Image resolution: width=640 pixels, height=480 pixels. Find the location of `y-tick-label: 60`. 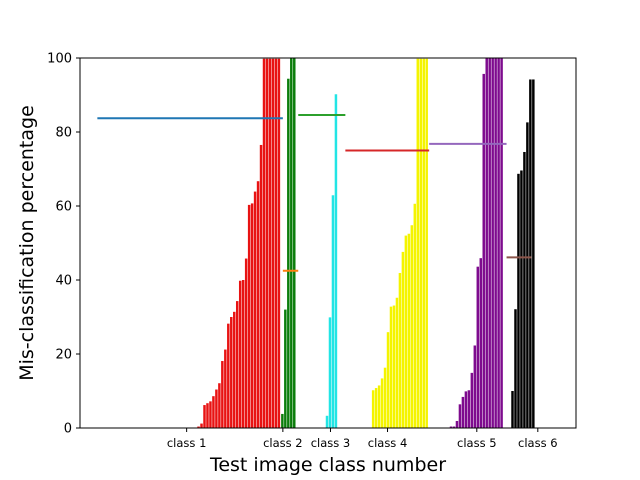

y-tick-label: 60 is located at coordinates (63, 207).